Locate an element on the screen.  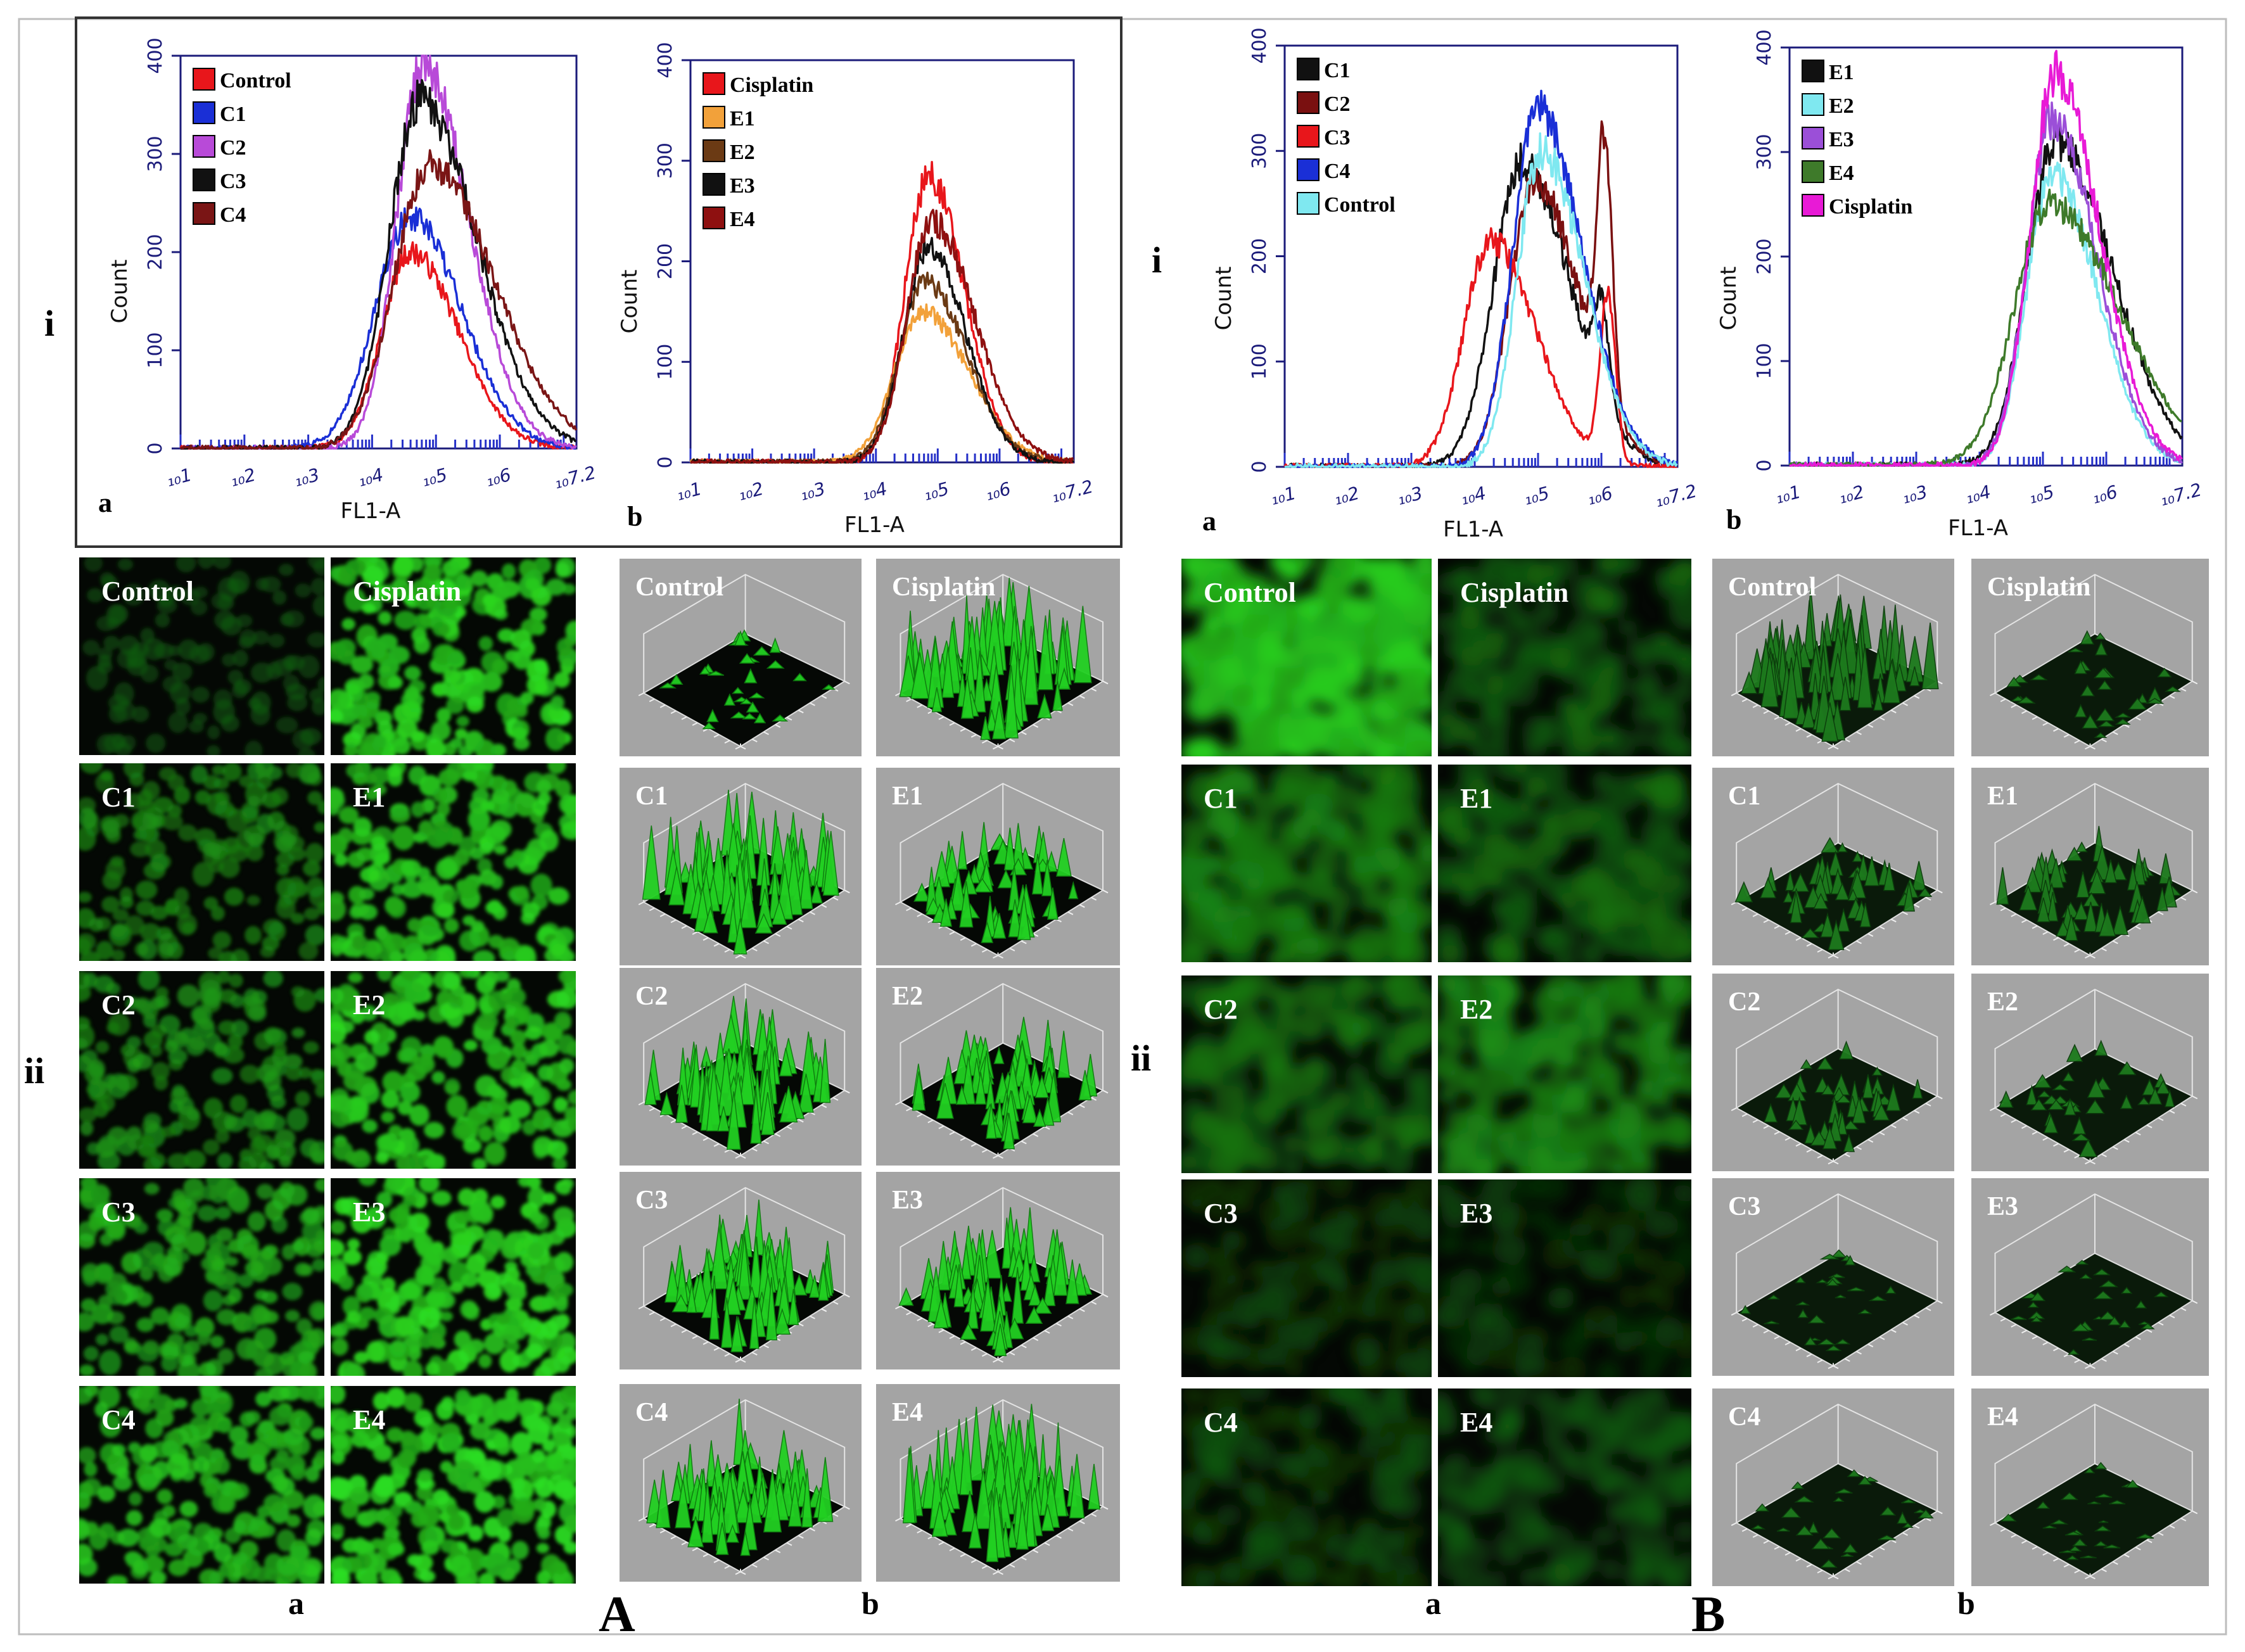
series-line-control is located at coordinates (1482, 300).